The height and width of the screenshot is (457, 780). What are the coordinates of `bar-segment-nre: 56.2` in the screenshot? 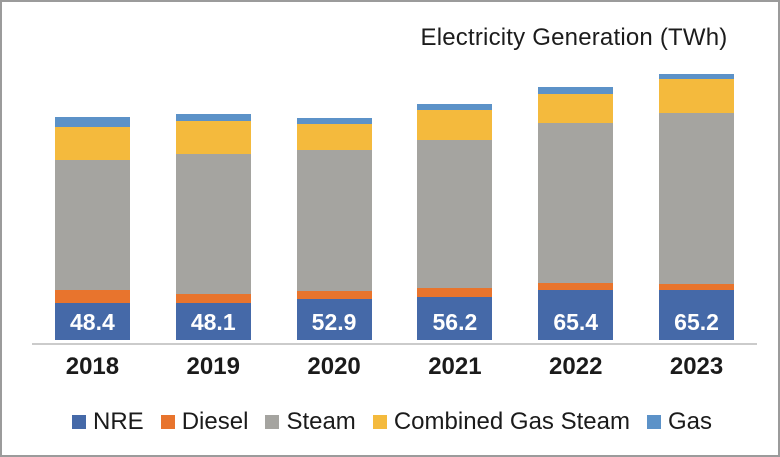 It's located at (455, 318).